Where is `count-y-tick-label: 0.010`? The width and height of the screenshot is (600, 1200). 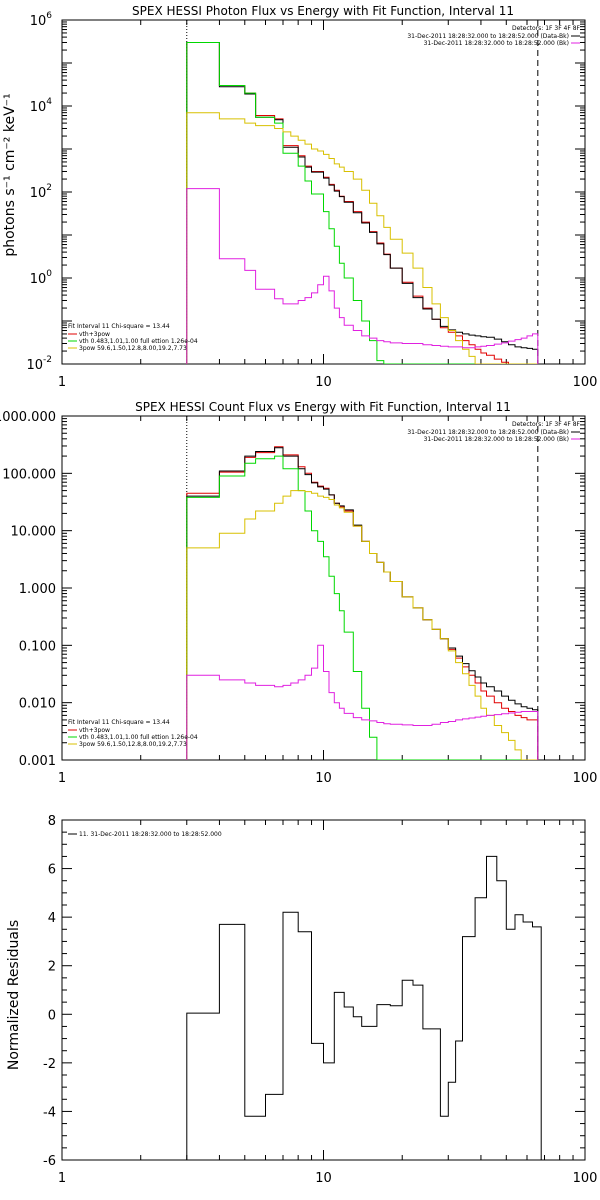 count-y-tick-label: 0.010 is located at coordinates (37, 704).